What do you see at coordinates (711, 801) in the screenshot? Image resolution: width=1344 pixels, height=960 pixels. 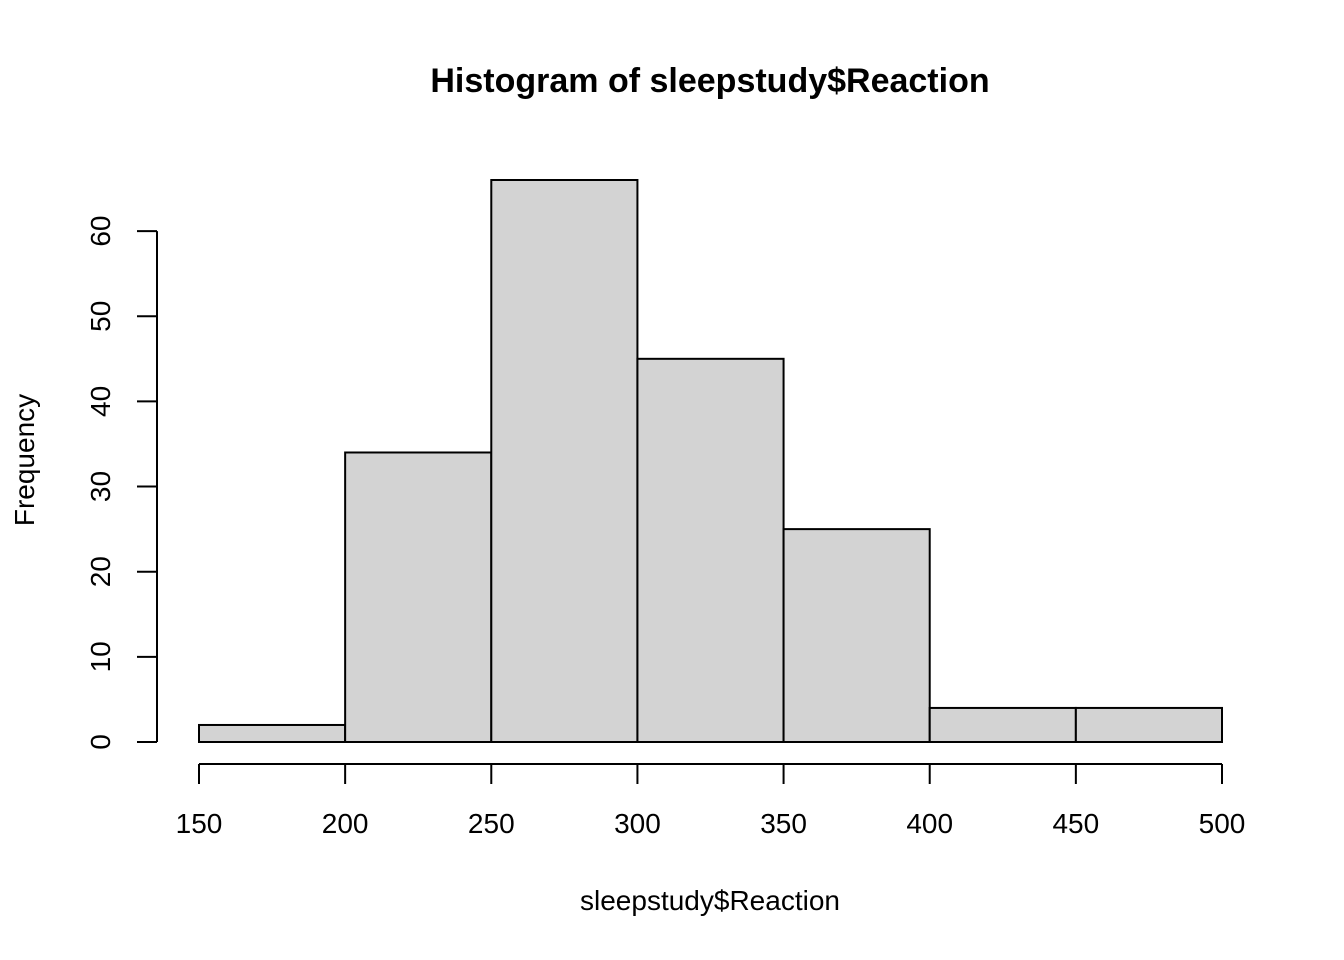 I see `x-axis: 150 200 250 300 350 400 450 500` at bounding box center [711, 801].